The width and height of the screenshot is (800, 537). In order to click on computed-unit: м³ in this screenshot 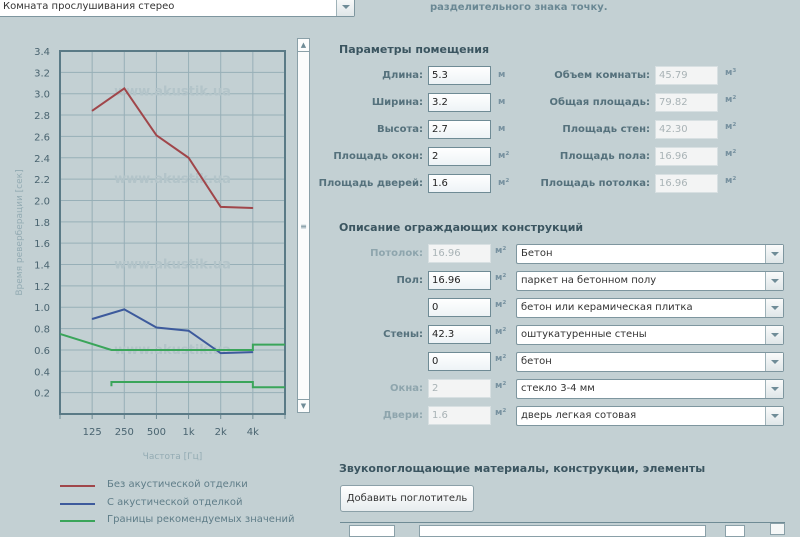, I will do `click(731, 73)`.